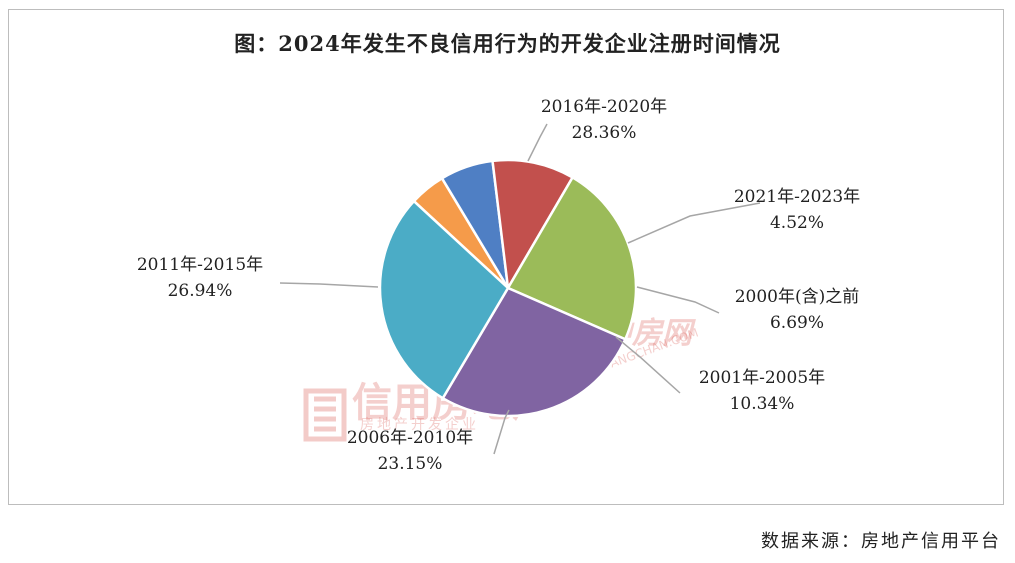 The width and height of the screenshot is (1015, 563). What do you see at coordinates (797, 223) in the screenshot?
I see `slice-value-label-0: 4.52%` at bounding box center [797, 223].